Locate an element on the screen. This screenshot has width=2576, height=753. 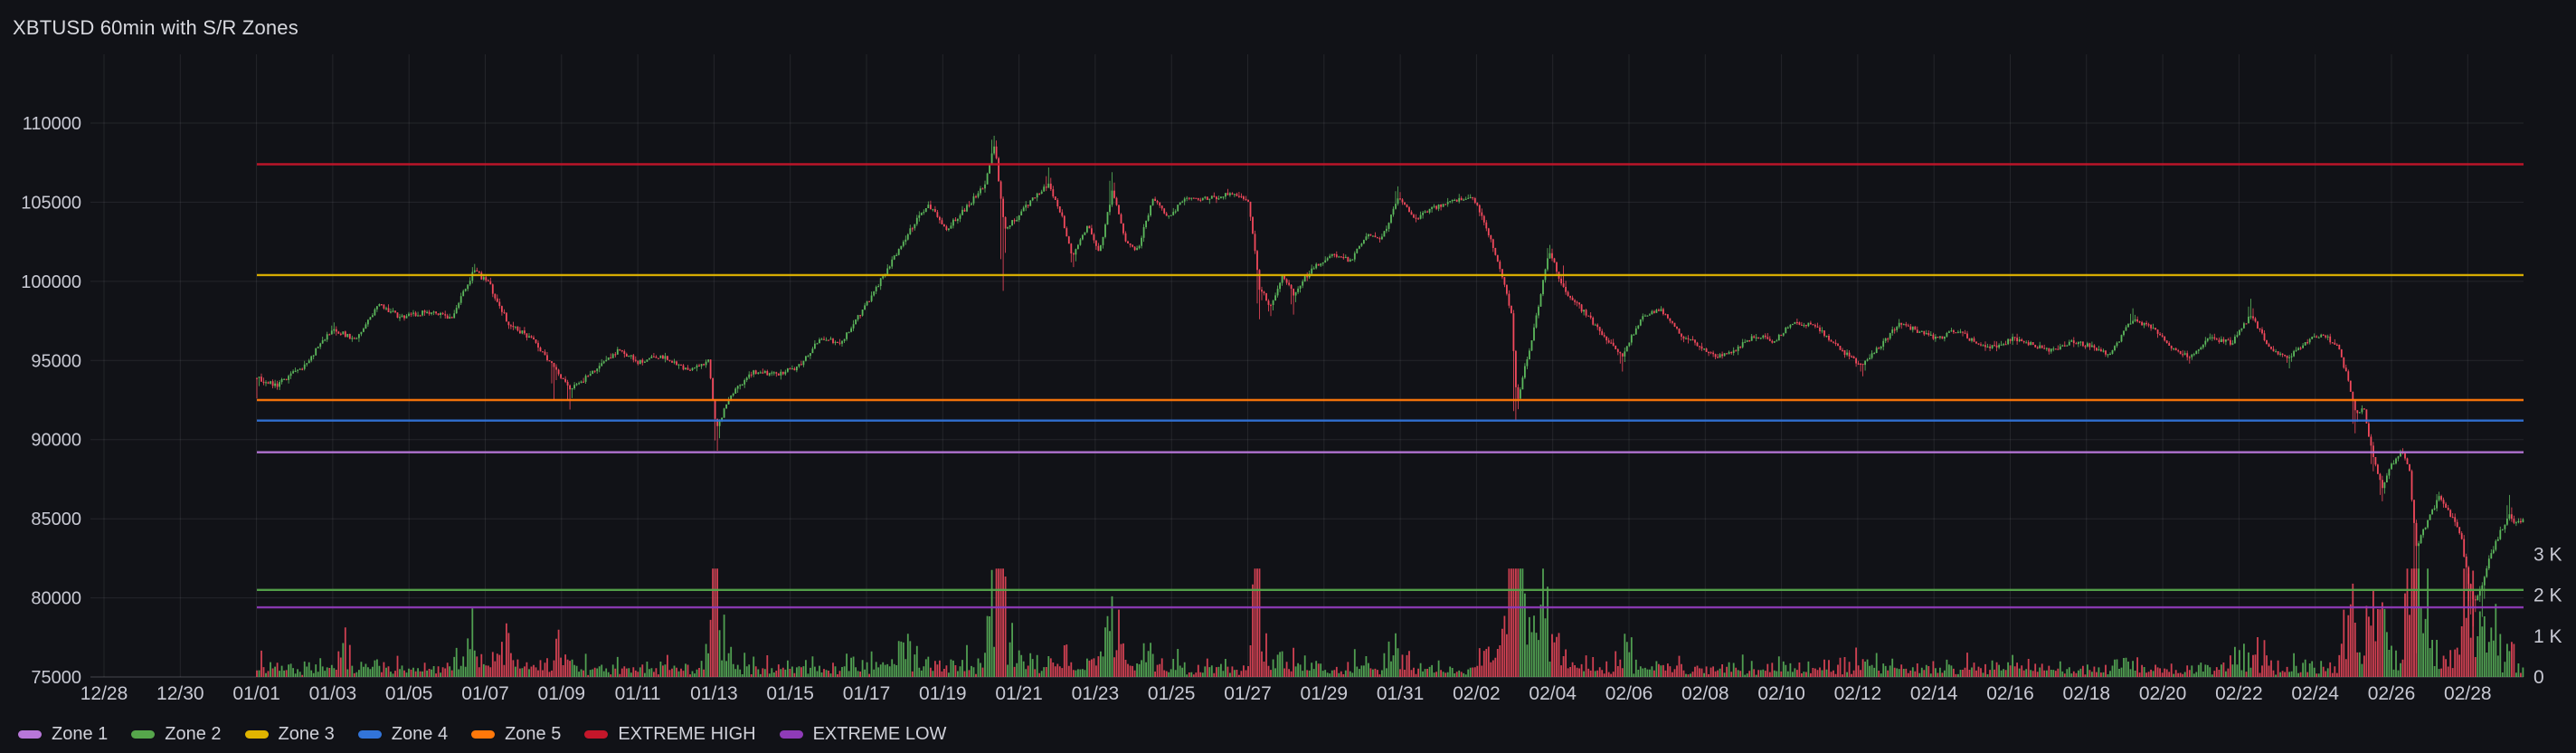
x-axis-label: 02/24 is located at coordinates (2315, 693).